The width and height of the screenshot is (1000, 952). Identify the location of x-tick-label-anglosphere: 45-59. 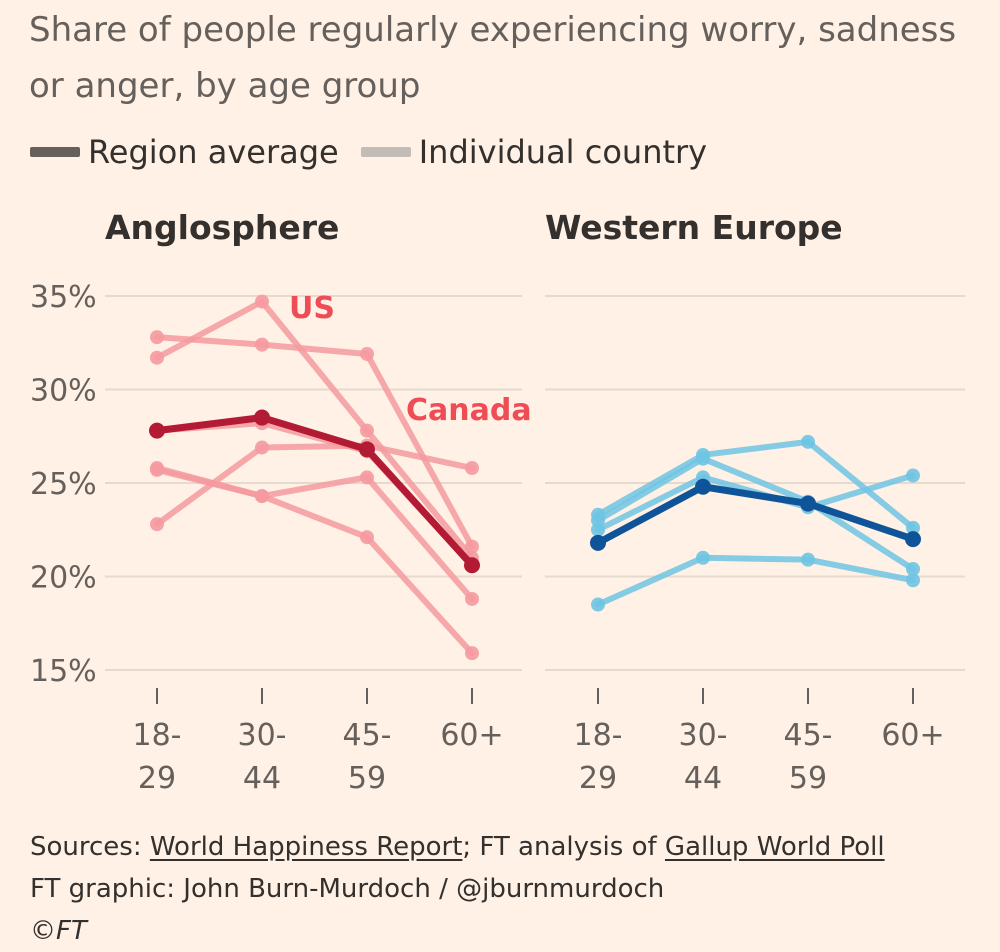
(367, 757).